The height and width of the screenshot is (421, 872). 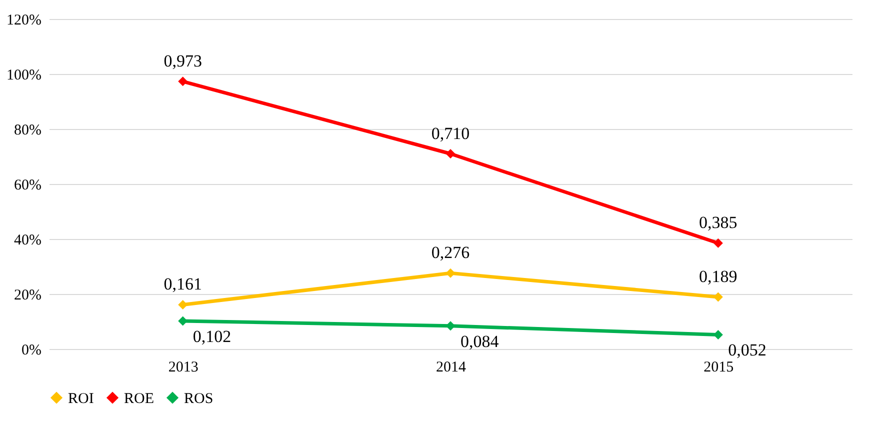 What do you see at coordinates (451, 368) in the screenshot?
I see `x-tick-label: 2014` at bounding box center [451, 368].